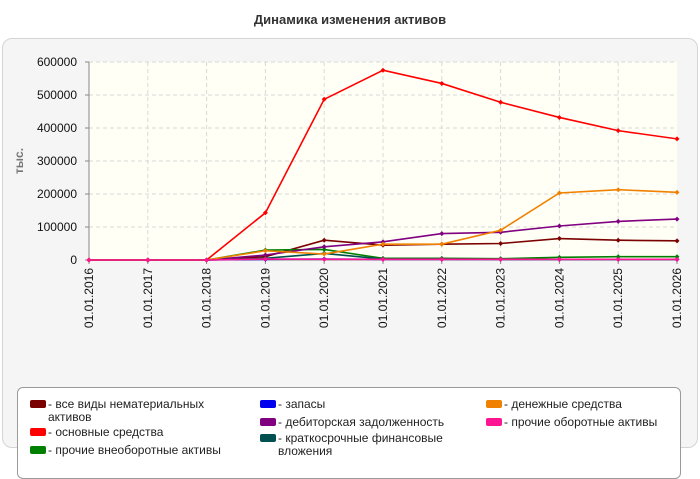 The image size is (700, 479). I want to click on legend-label: - денежные средства, so click(563, 404).